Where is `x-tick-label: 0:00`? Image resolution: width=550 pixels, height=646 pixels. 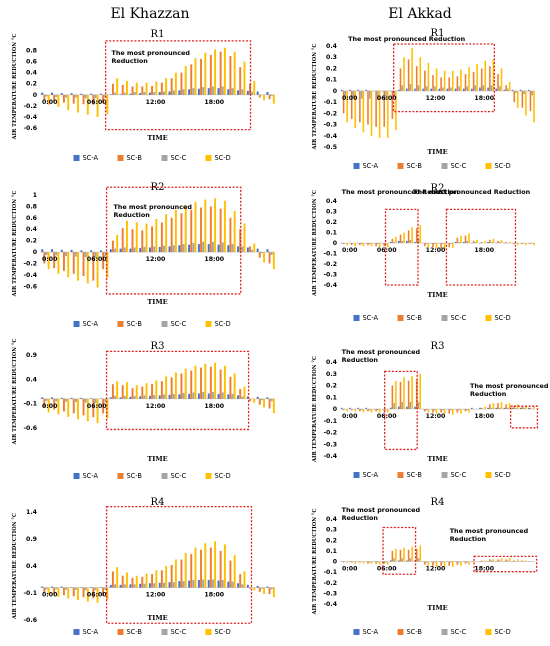
x-tick-label: 0:00 is located at coordinates (350, 569).